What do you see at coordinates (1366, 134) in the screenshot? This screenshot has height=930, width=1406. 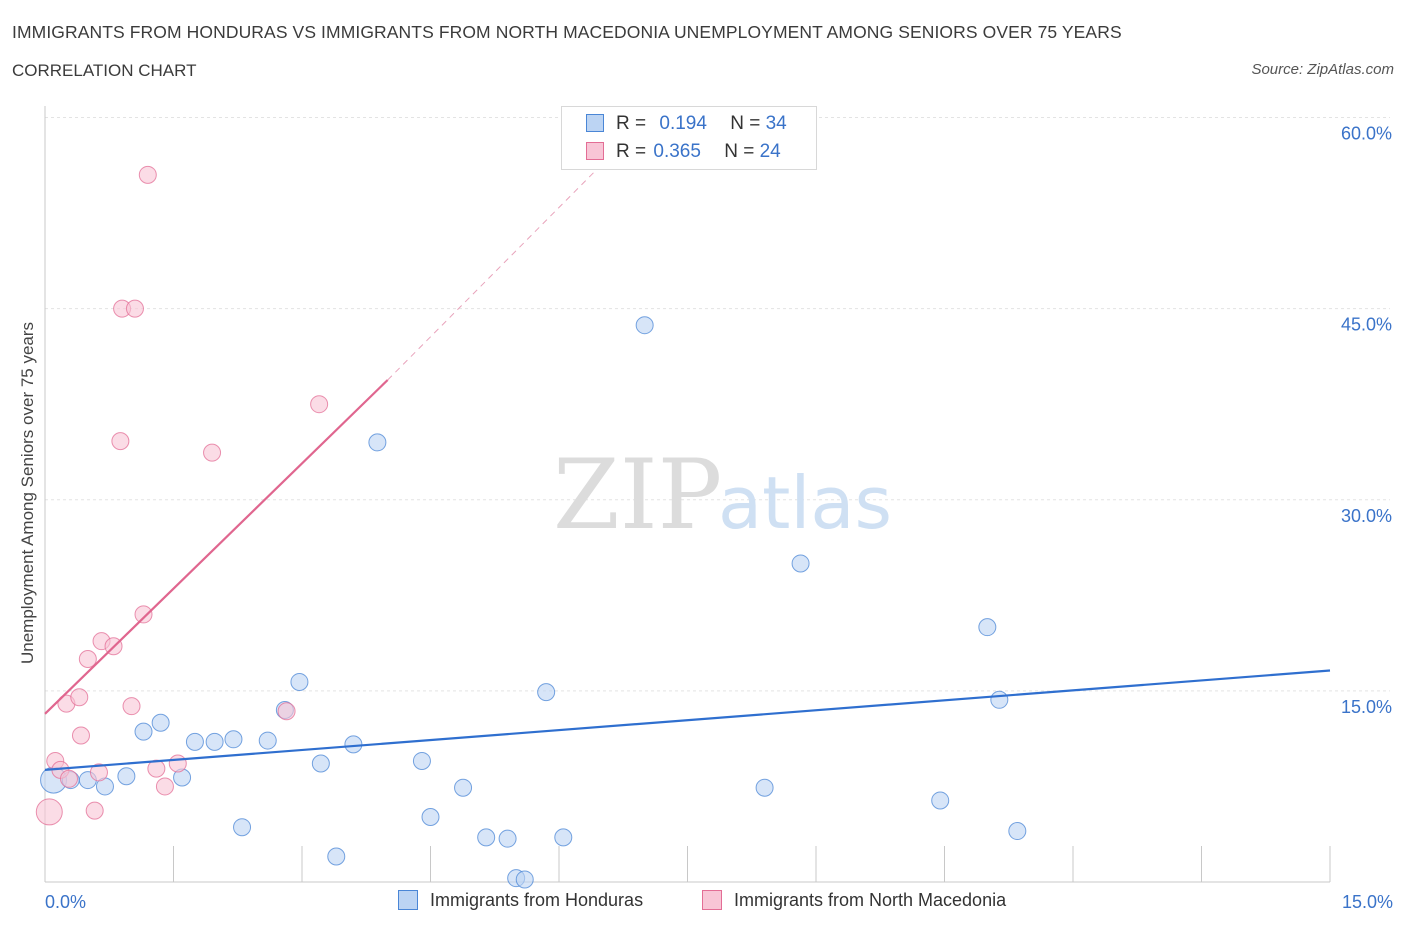 I see `y-tick-label: 60.0%` at bounding box center [1366, 134].